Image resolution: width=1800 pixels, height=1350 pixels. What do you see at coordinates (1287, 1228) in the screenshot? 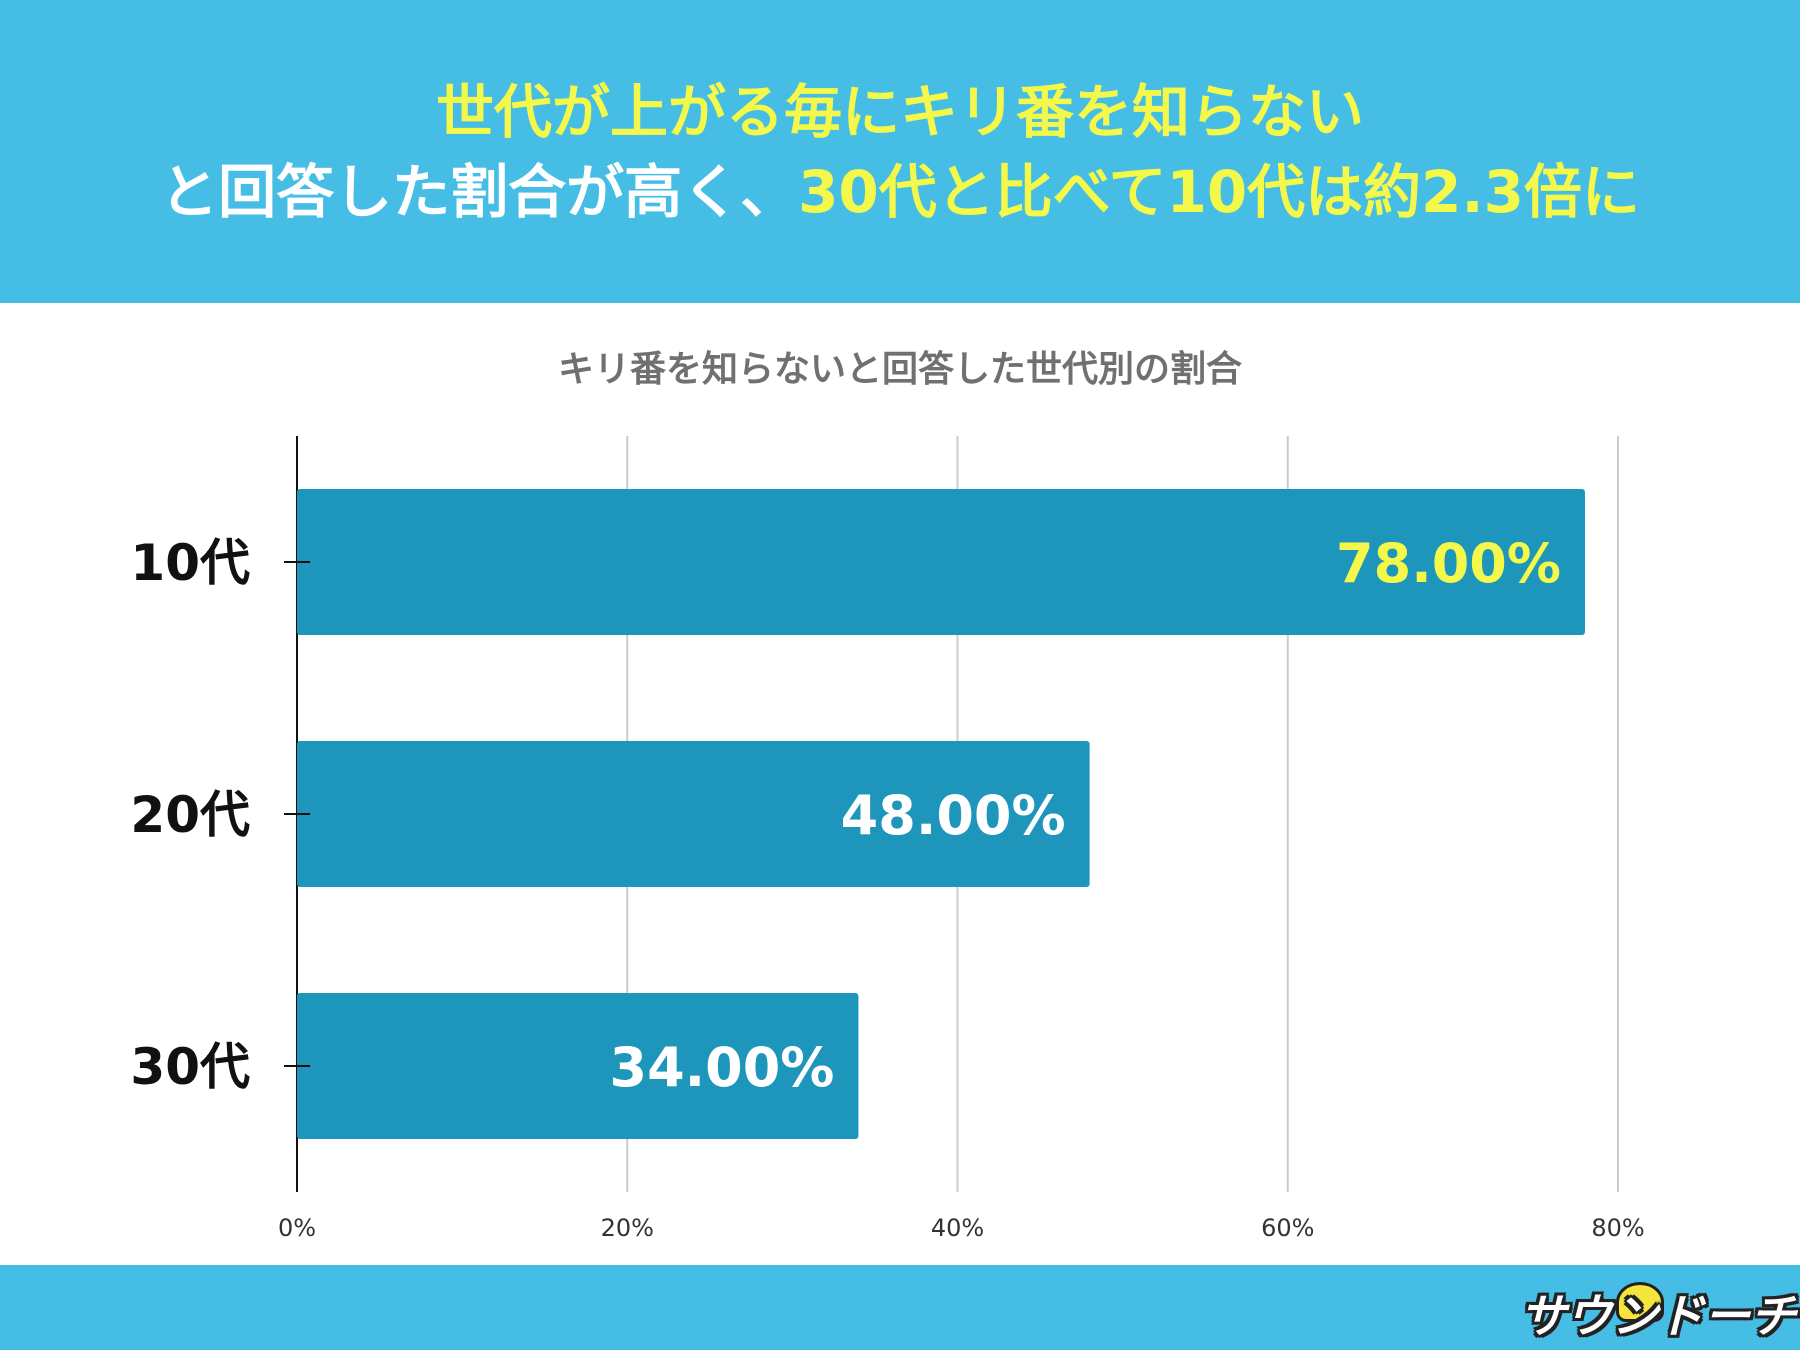
I see `x-tick-label-60: 60%` at bounding box center [1287, 1228].